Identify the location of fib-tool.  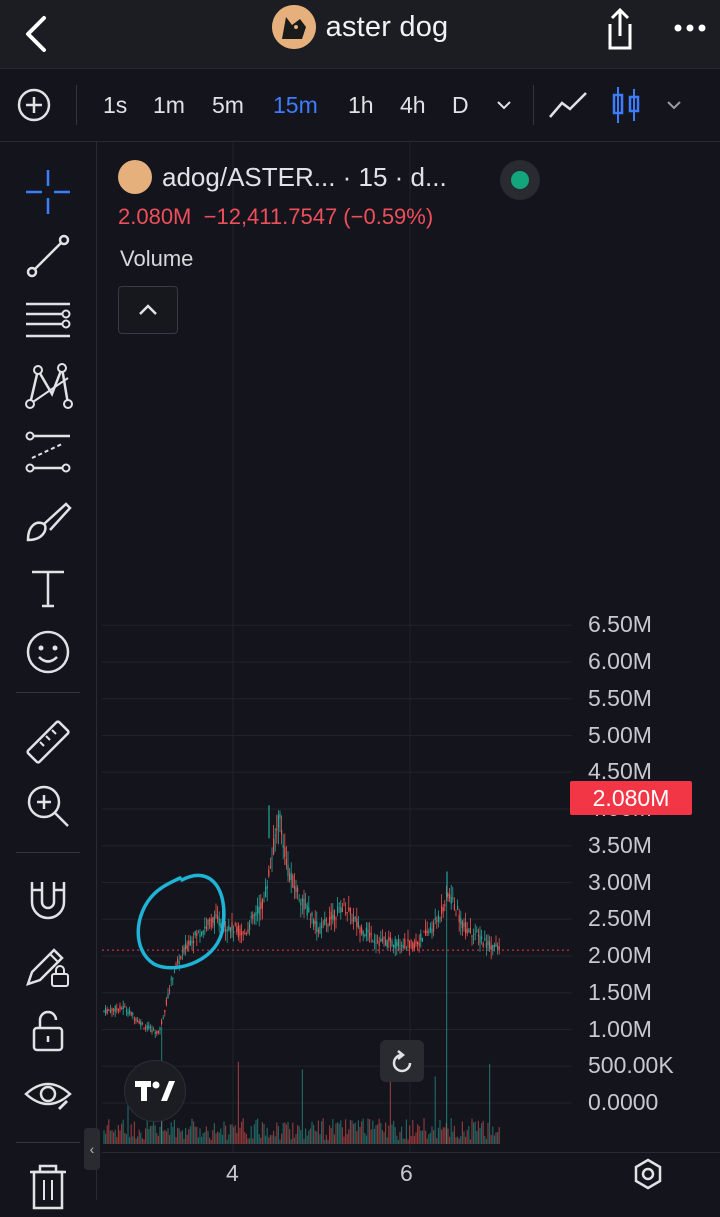
(48, 320).